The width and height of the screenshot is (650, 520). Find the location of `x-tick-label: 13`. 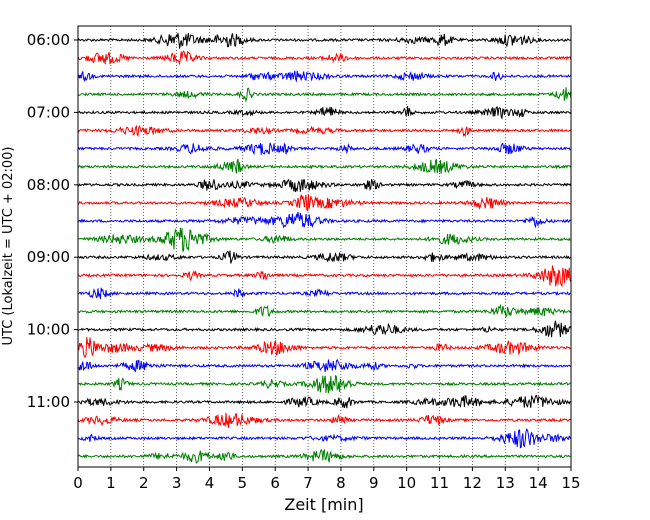

x-tick-label: 13 is located at coordinates (505, 483).